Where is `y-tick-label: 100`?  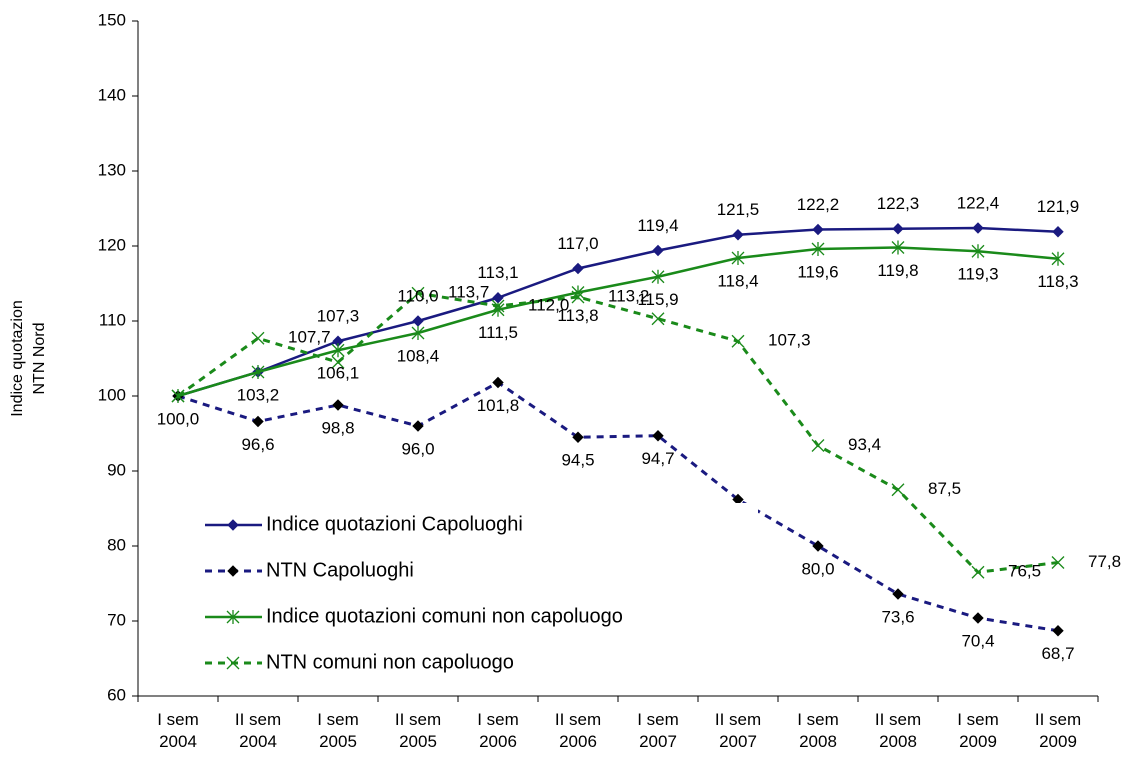 y-tick-label: 100 is located at coordinates (112, 394).